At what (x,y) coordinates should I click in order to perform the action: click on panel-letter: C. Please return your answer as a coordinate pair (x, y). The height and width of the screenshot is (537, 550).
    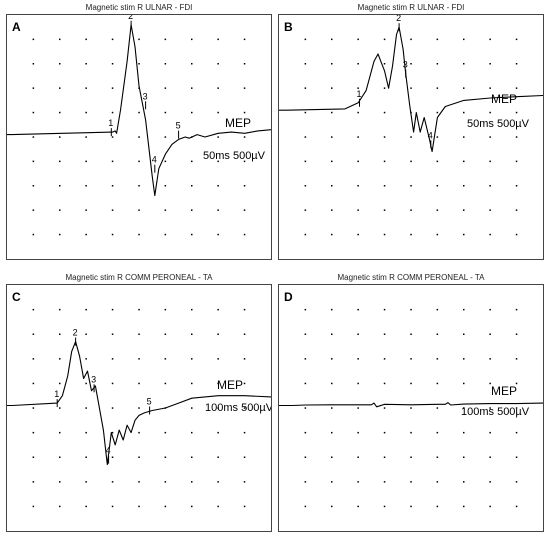
    Looking at the image, I should click on (16, 297).